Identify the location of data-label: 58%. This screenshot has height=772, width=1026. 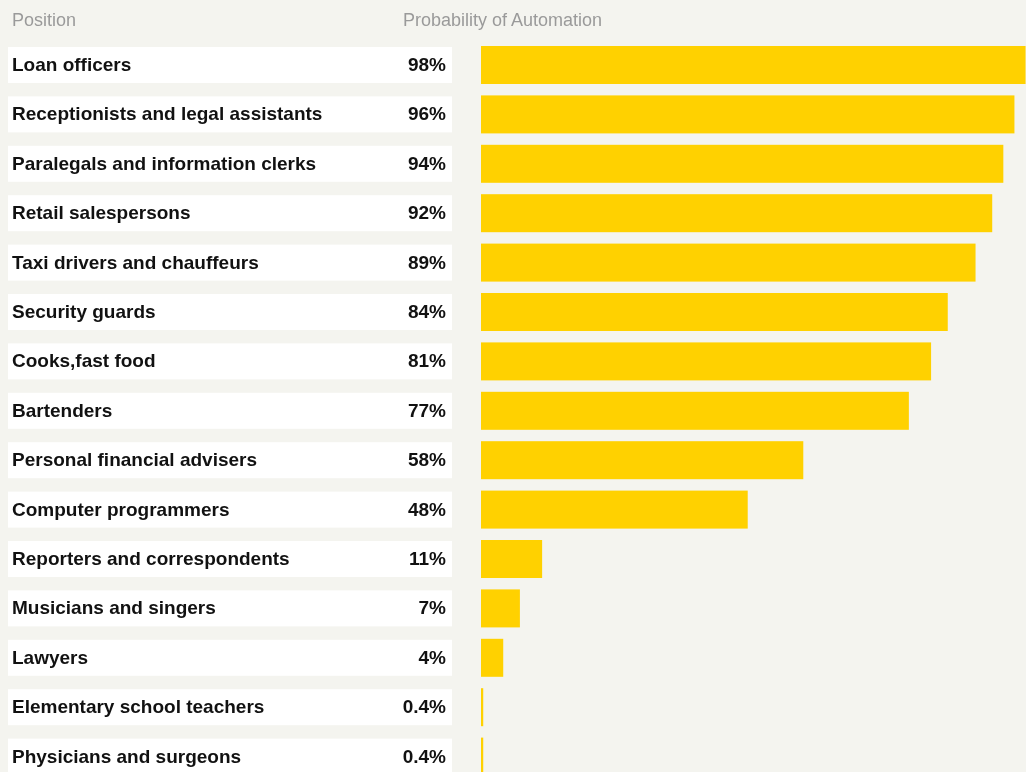
(427, 460).